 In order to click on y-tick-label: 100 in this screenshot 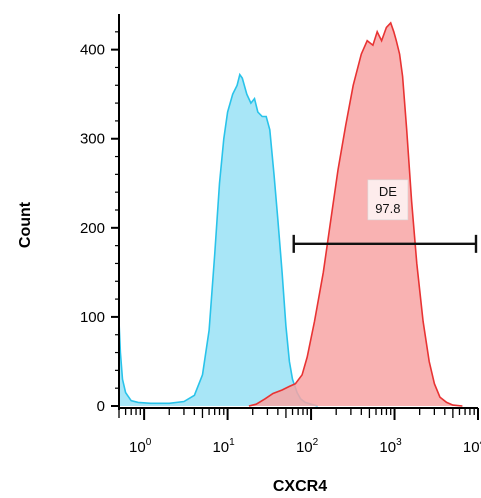, I will do `click(92, 317)`.